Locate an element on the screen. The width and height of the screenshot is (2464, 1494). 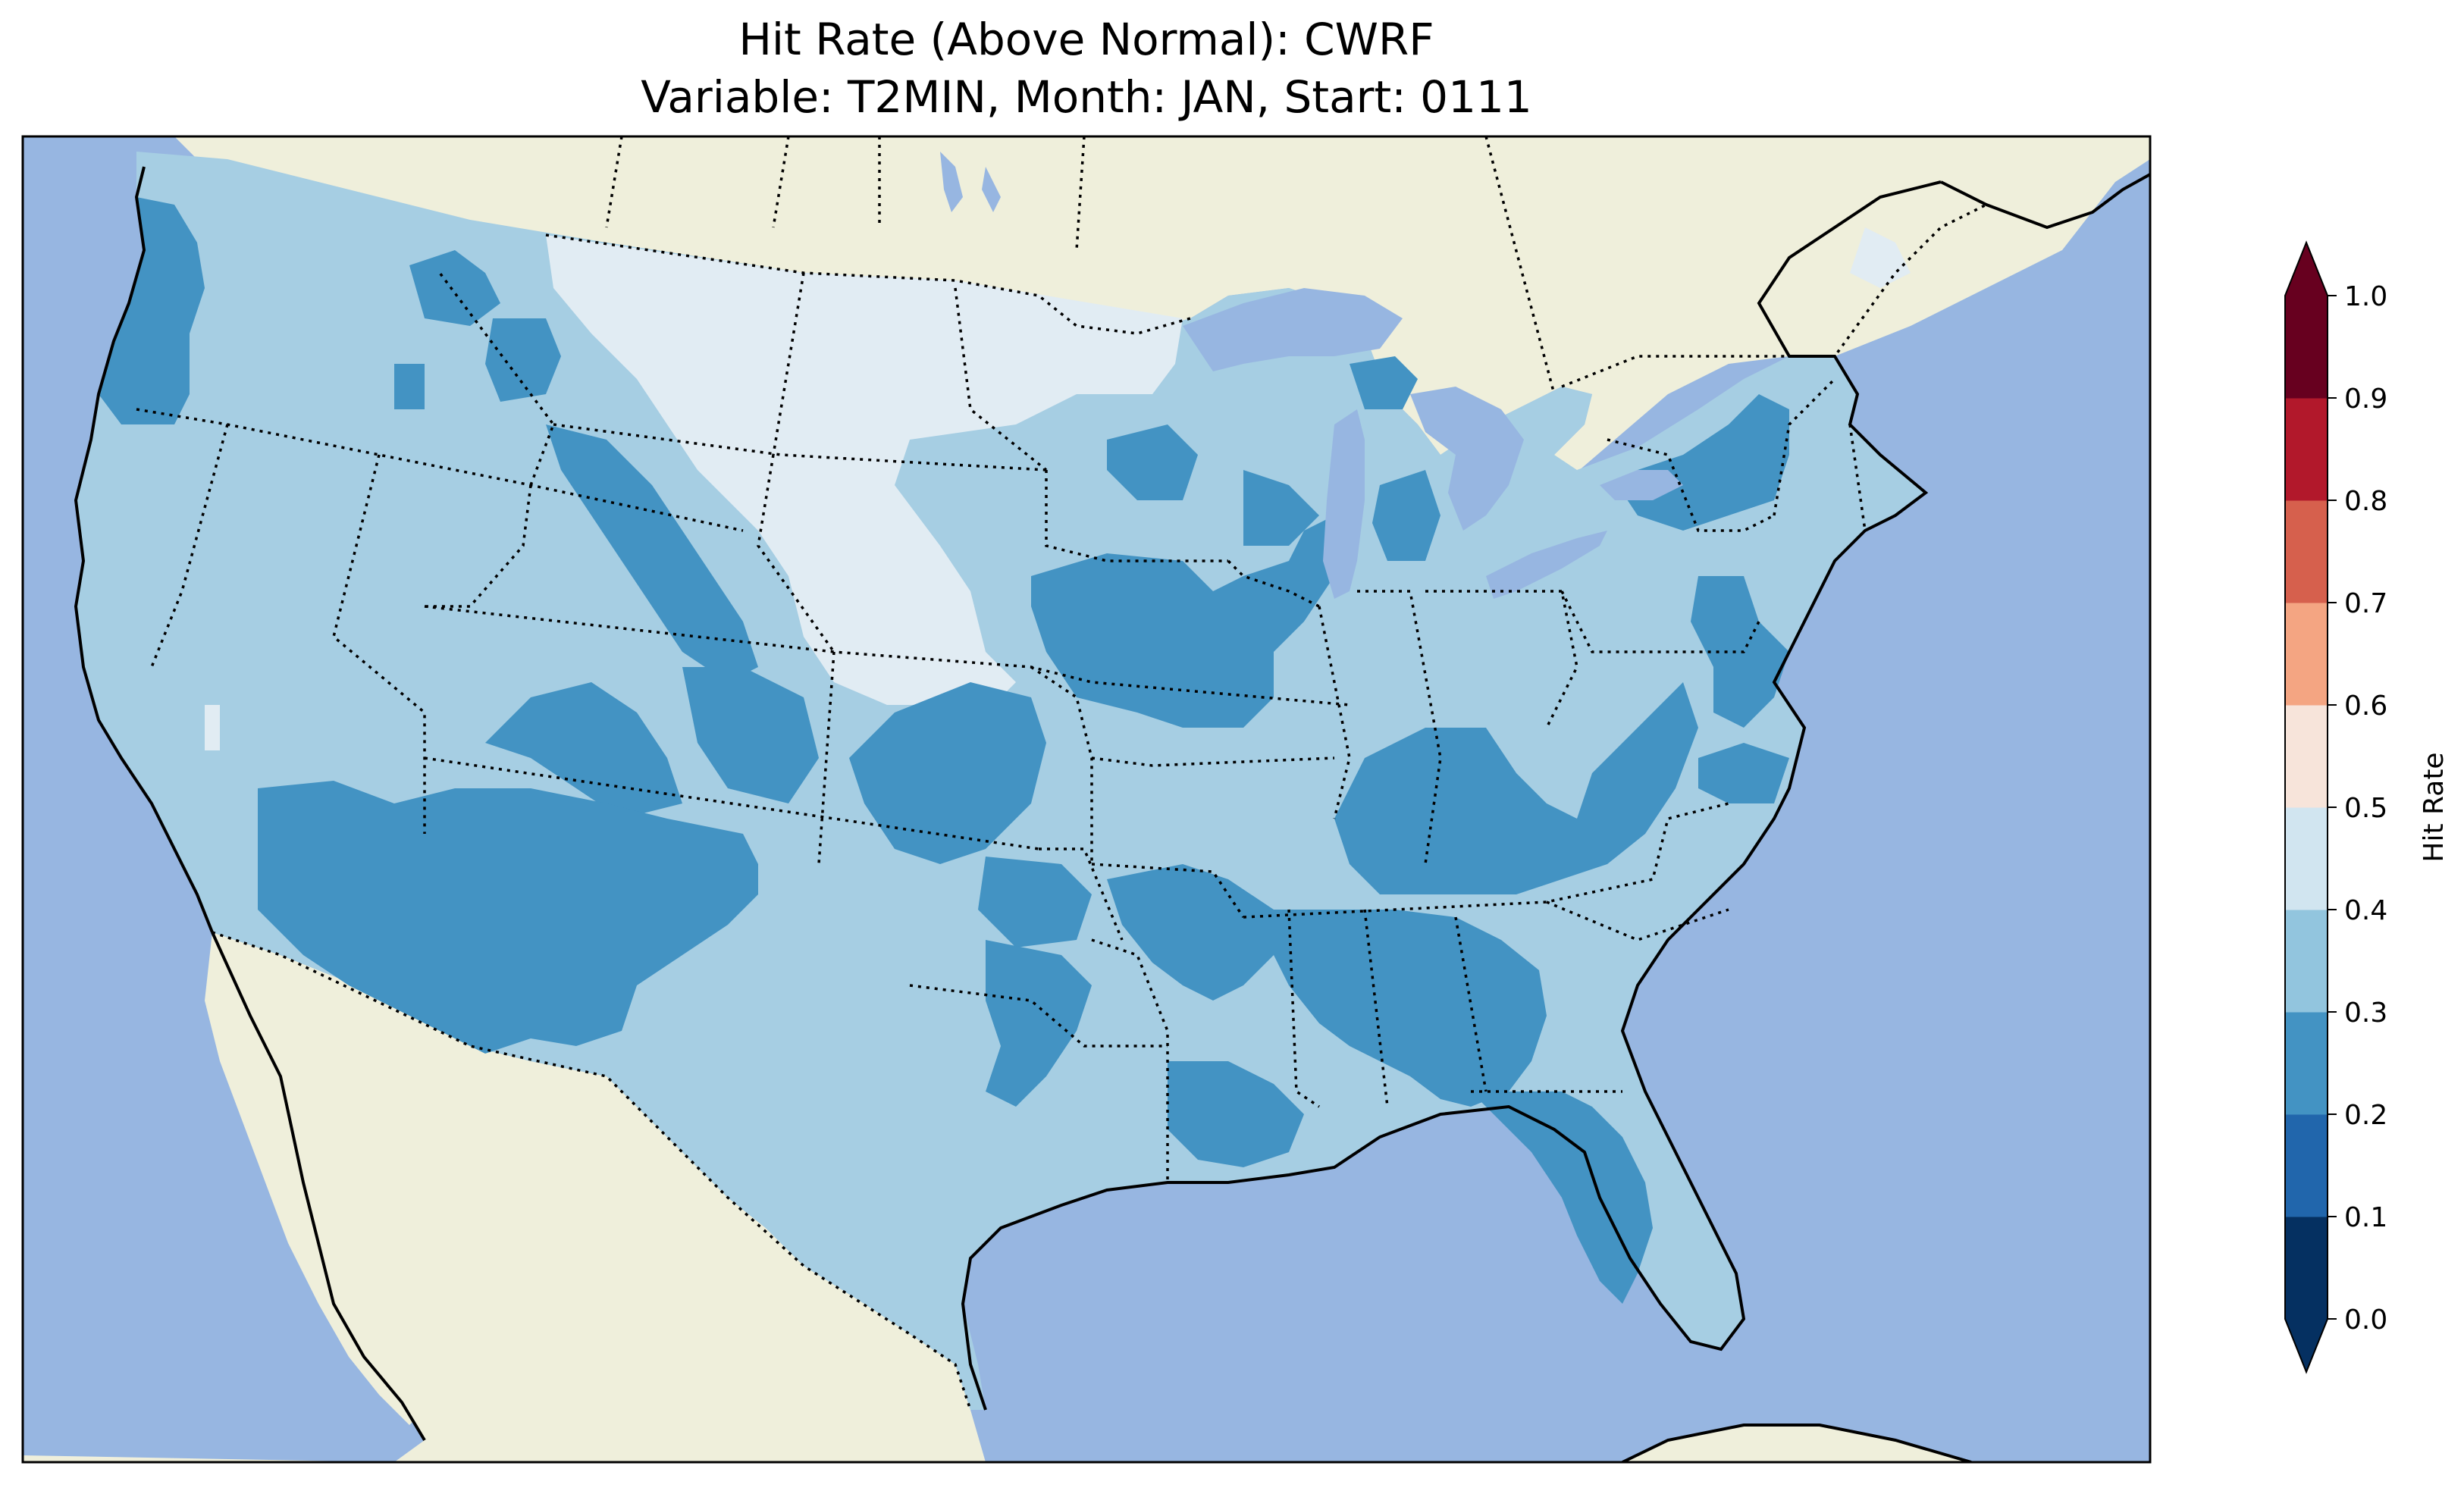
colorbar-extend-under is located at coordinates (2307, 1345).